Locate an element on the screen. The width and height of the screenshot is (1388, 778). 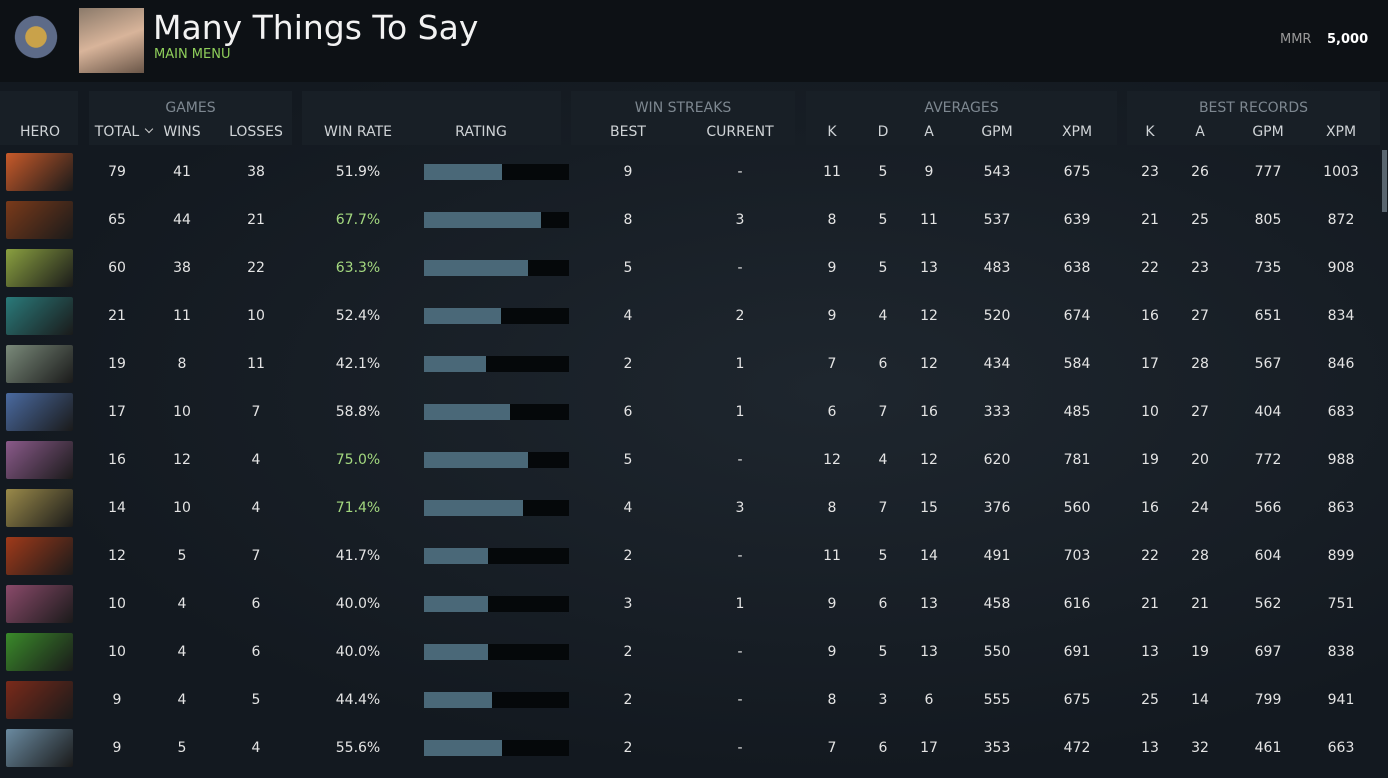
scrollbar is located at coordinates (1384, 181).